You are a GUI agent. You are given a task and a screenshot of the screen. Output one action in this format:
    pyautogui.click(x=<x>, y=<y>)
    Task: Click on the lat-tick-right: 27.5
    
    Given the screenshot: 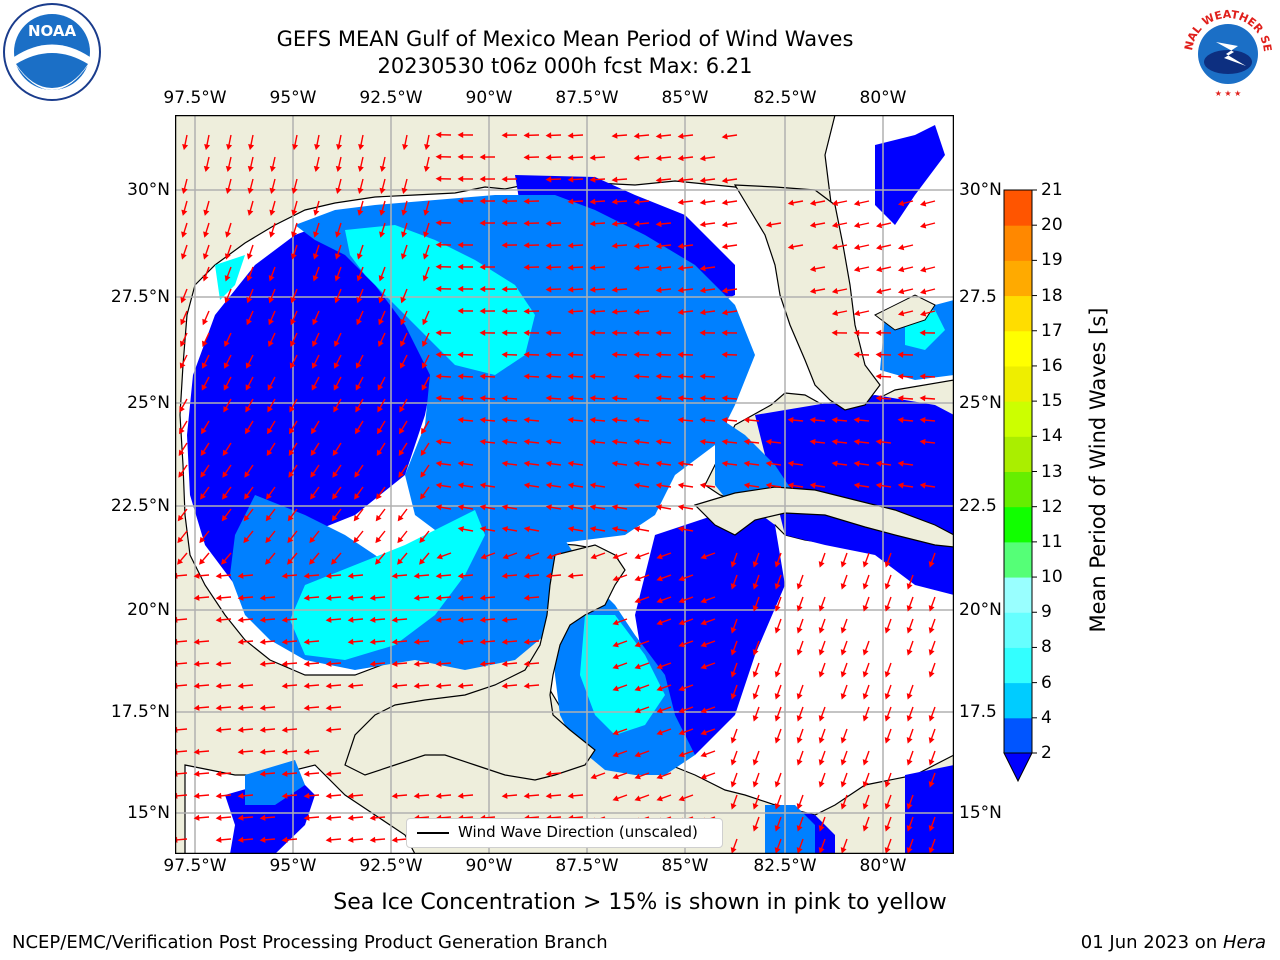 What is the action you would take?
    pyautogui.click(x=978, y=297)
    